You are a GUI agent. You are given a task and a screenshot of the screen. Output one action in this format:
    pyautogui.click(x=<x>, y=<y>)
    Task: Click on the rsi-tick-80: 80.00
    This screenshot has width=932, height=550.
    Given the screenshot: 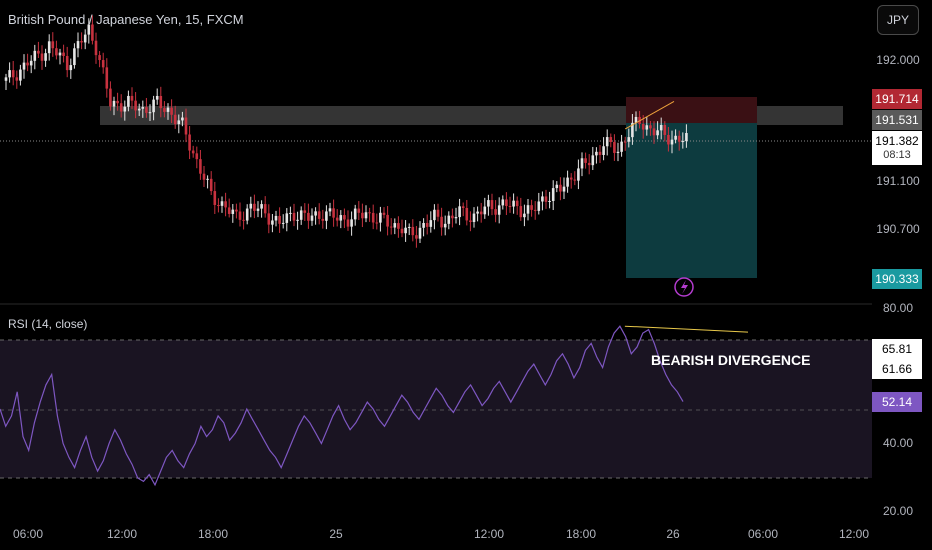 What is the action you would take?
    pyautogui.click(x=898, y=308)
    